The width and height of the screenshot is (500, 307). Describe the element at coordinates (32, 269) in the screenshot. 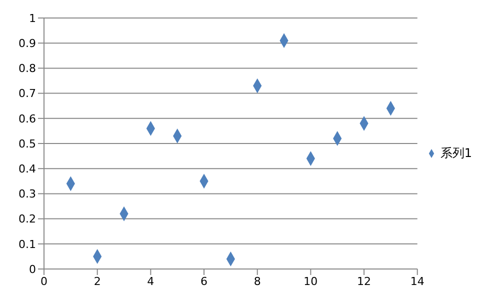

I see `y-tick-label: 0` at that location.